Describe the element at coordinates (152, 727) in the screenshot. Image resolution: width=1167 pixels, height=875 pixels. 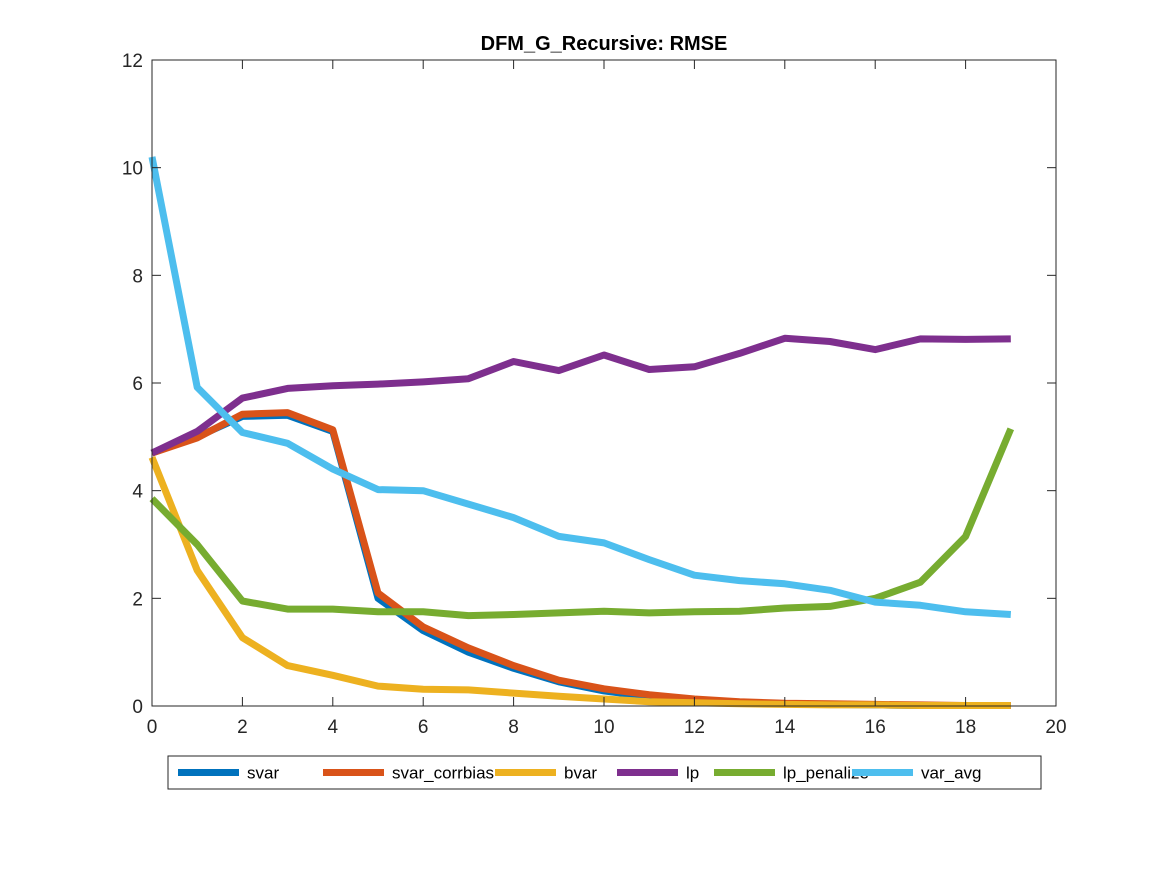
I see `x-tick-label: 0` at that location.